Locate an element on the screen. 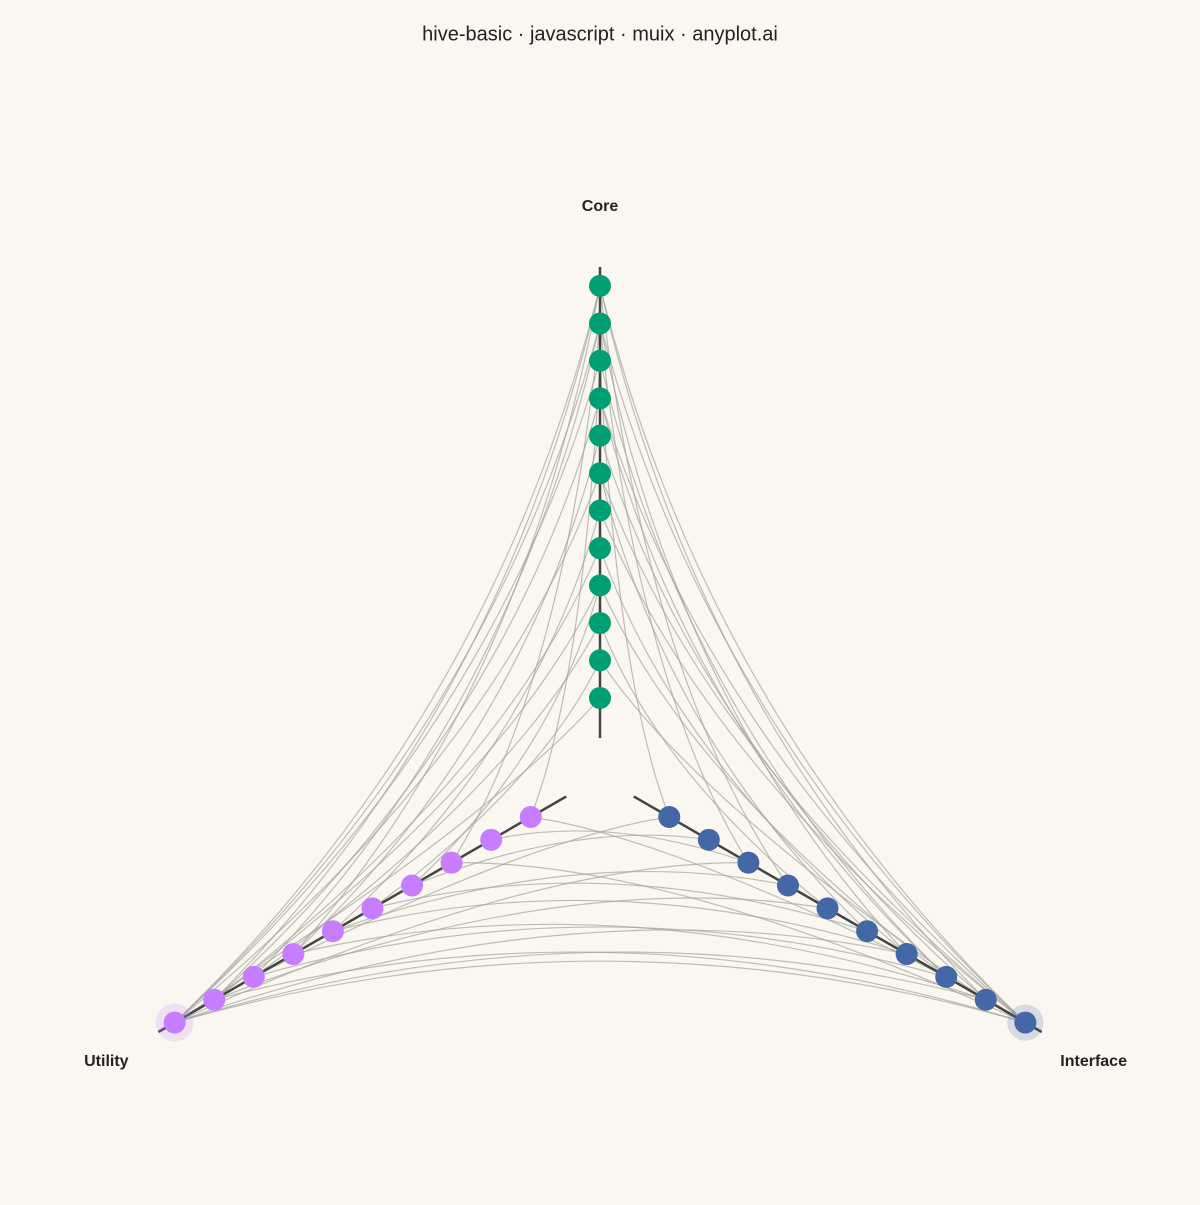 This screenshot has width=1200, height=1205. axis-label: Core is located at coordinates (600, 206).